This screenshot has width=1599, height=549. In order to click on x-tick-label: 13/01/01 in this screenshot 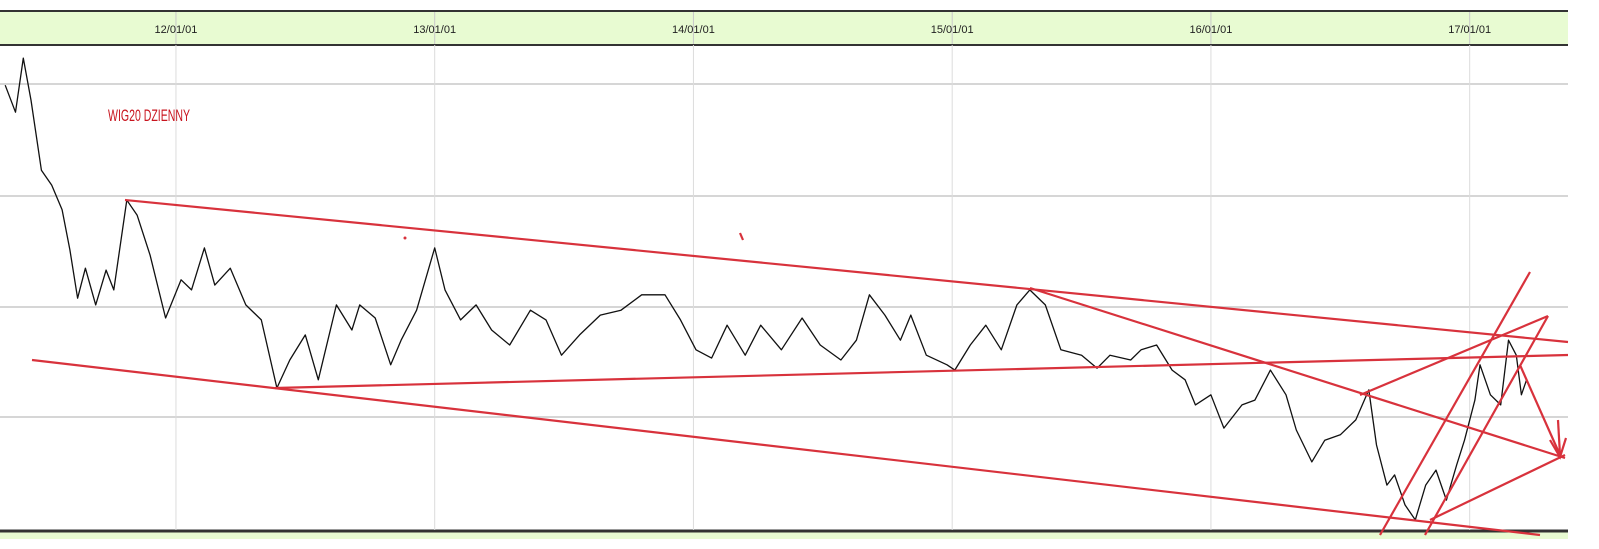, I will do `click(434, 30)`.